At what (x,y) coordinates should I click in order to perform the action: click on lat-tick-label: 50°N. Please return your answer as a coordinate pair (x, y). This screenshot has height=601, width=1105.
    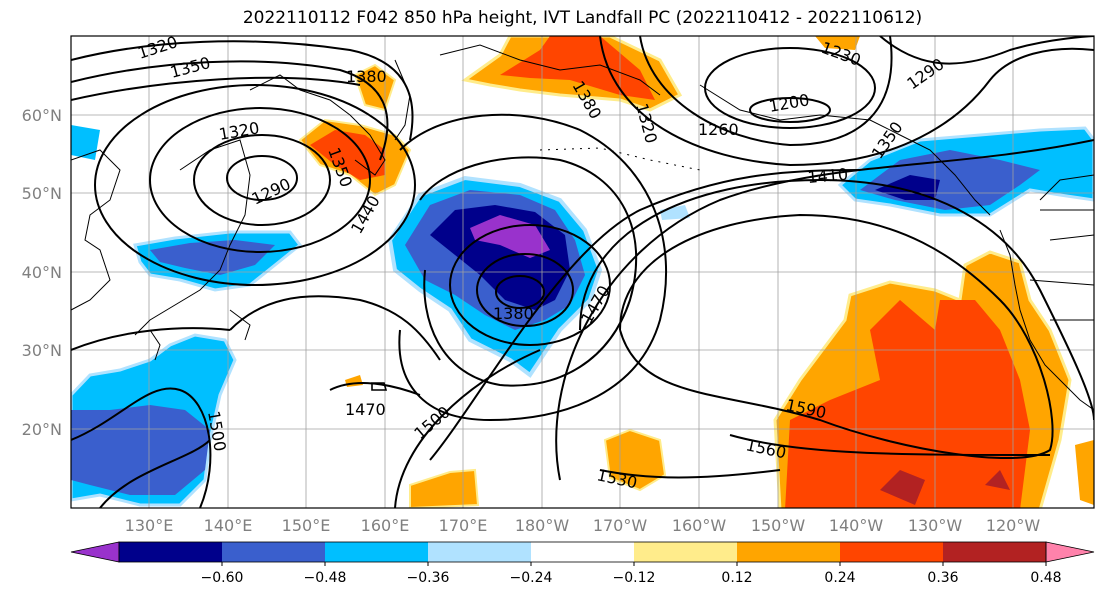
    Looking at the image, I should click on (42, 193).